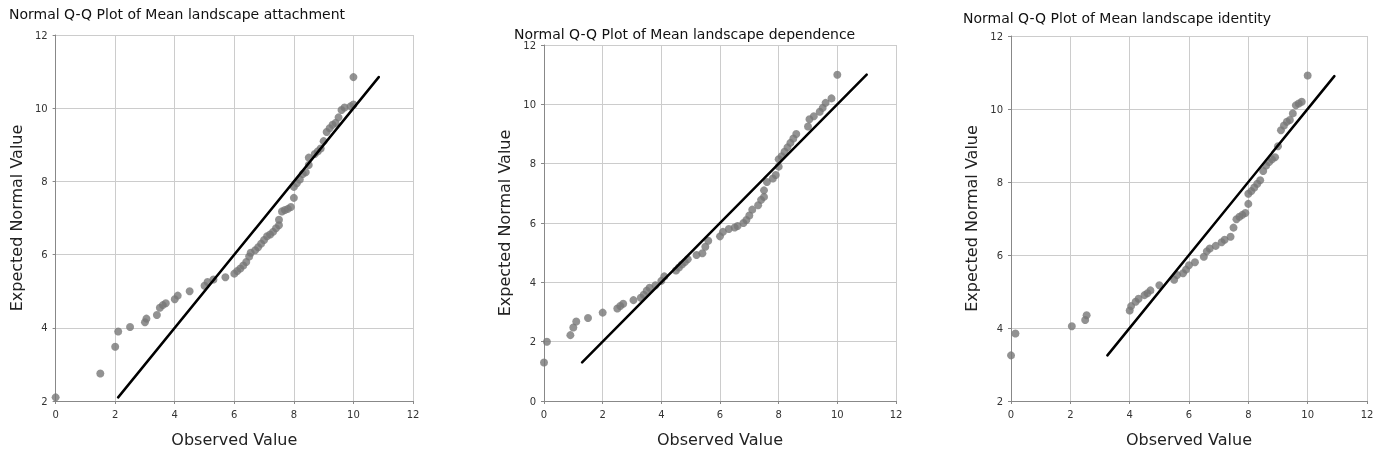 This screenshot has width=1378, height=452. What do you see at coordinates (532, 401) in the screenshot?
I see `y-tick-label: 0` at bounding box center [532, 401].